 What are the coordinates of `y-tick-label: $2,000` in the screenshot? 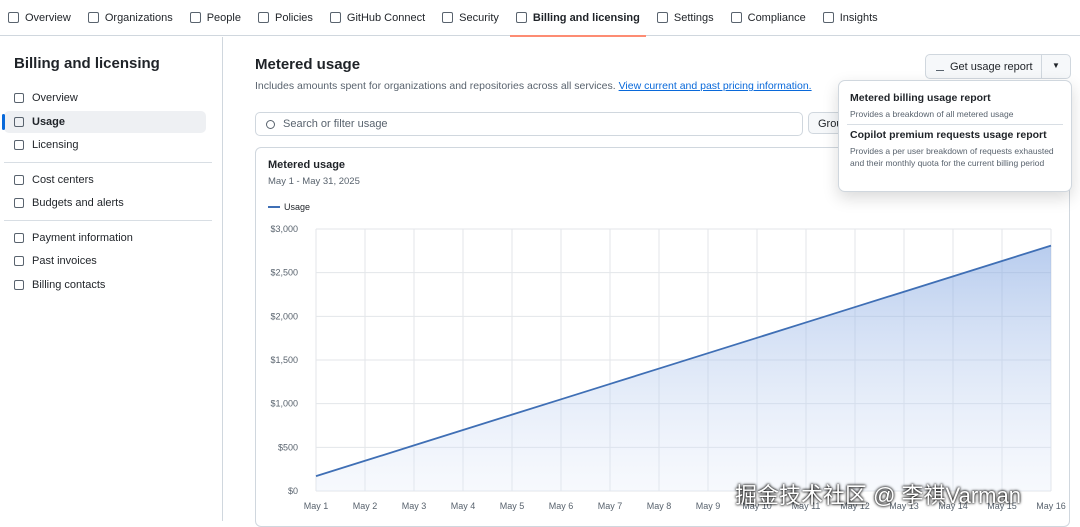 It's located at (284, 316).